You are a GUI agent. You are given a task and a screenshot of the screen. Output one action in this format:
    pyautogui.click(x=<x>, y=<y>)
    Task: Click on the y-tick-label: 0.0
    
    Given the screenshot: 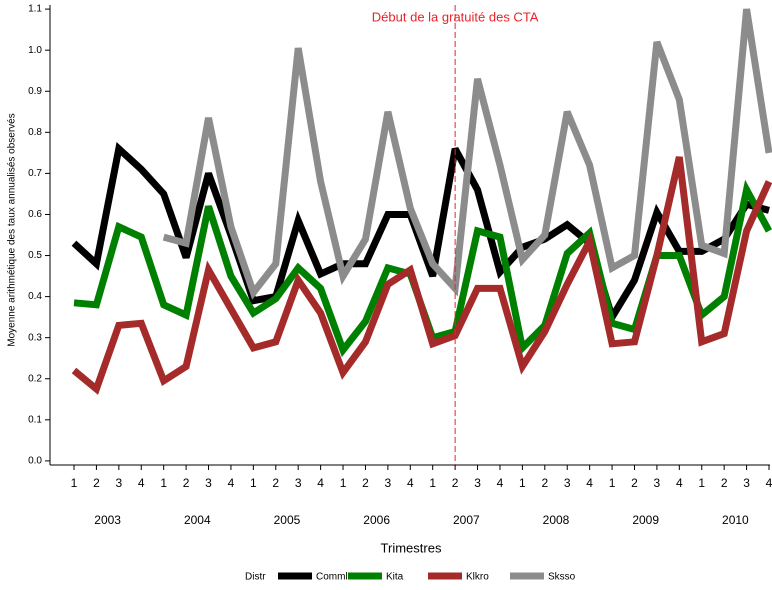 What is the action you would take?
    pyautogui.click(x=35, y=461)
    